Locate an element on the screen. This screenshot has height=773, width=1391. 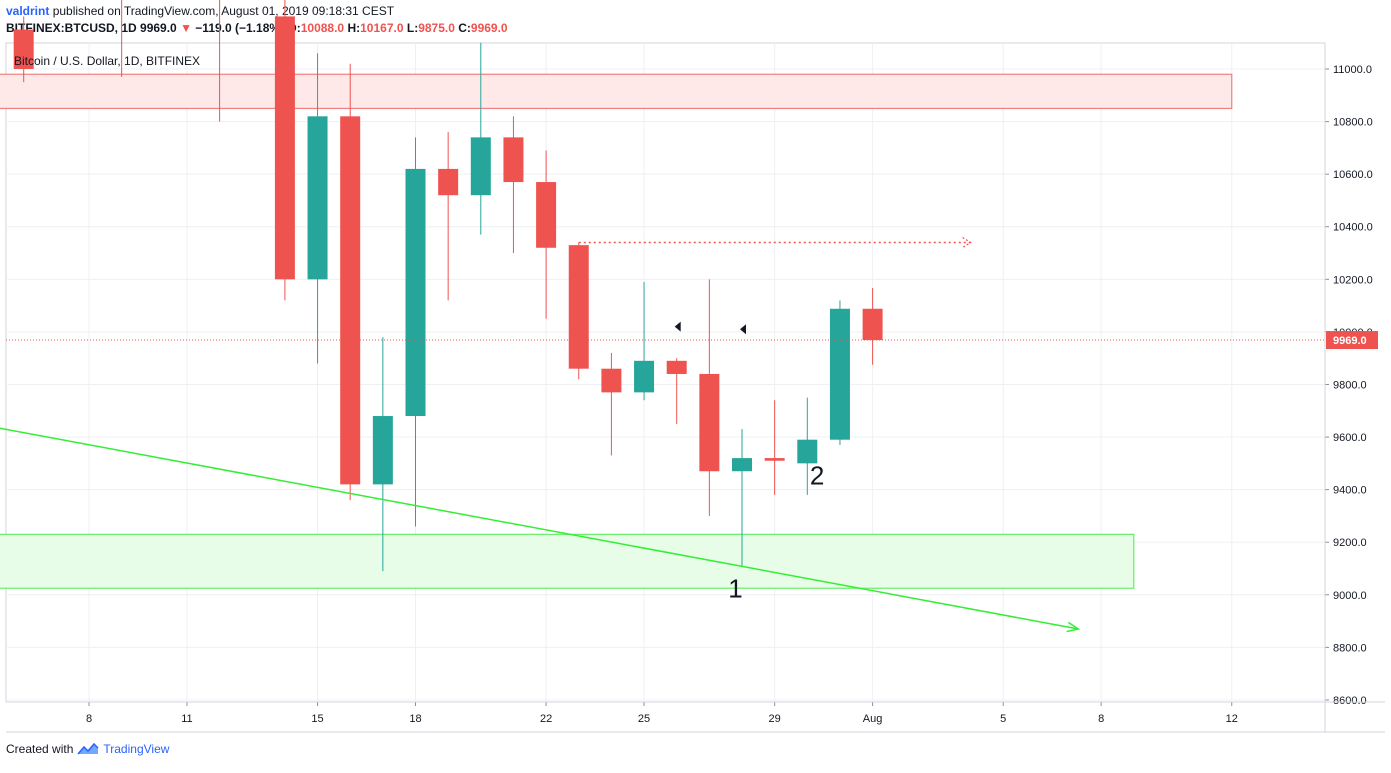
y-tick-label: 9800.0 is located at coordinates (1350, 385).